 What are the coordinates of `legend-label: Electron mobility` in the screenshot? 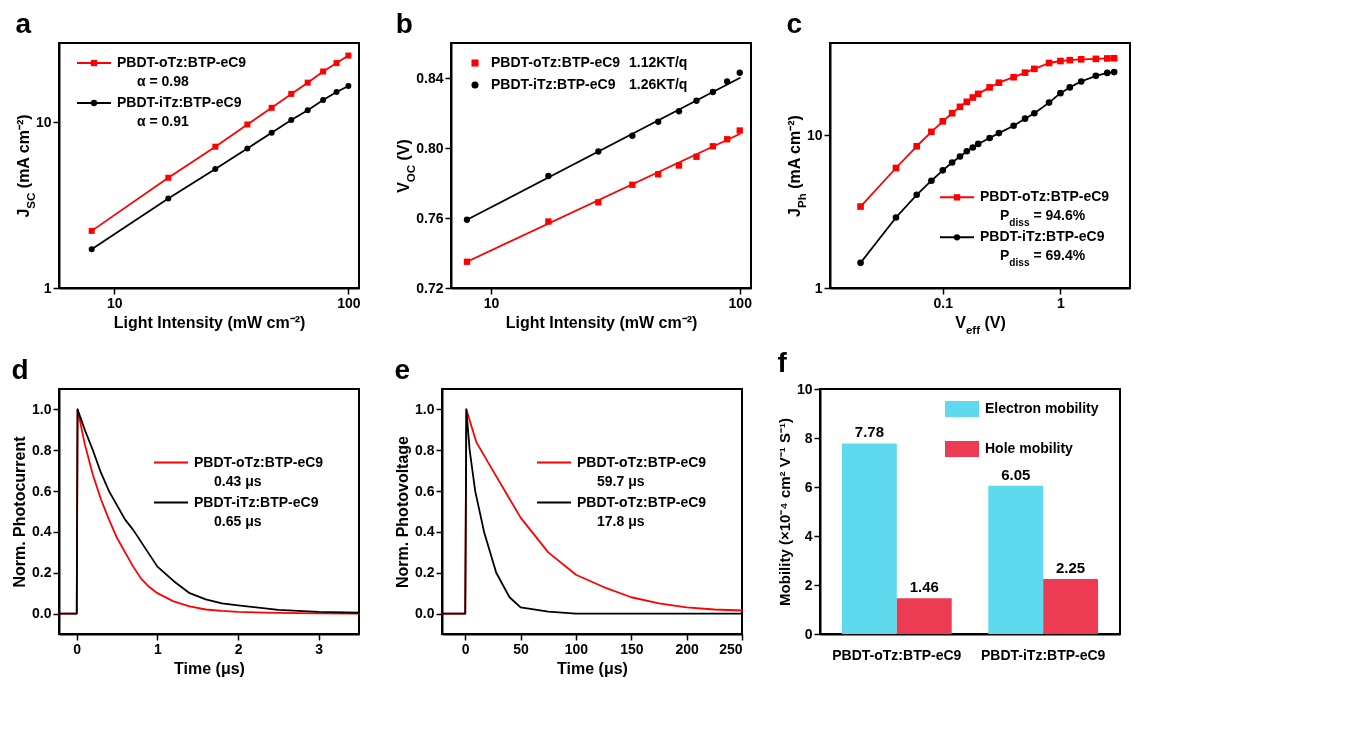 It's located at (1042, 408).